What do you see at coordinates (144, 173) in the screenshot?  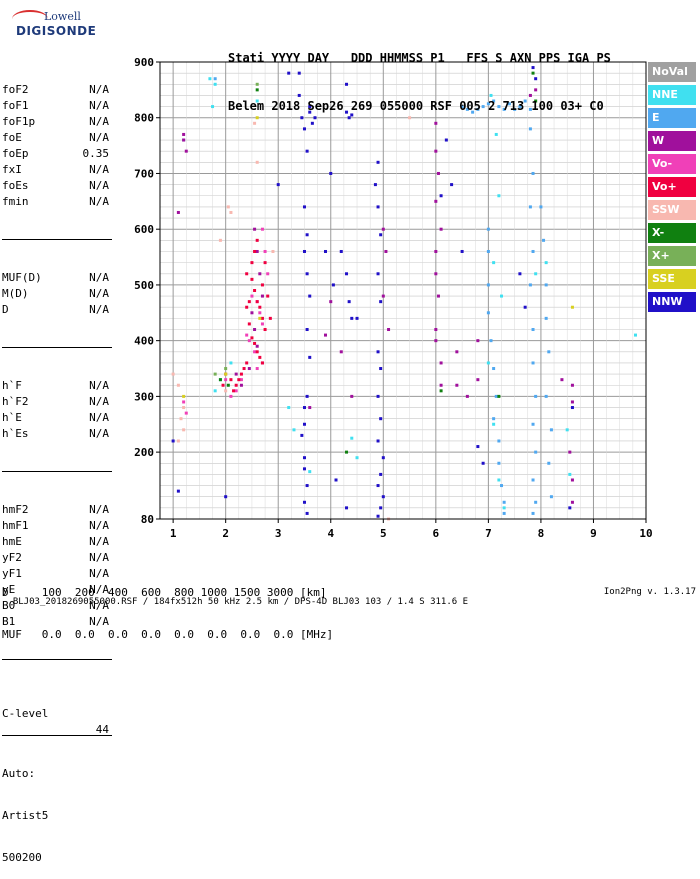 I see `y-tick-label: 700` at bounding box center [144, 173].